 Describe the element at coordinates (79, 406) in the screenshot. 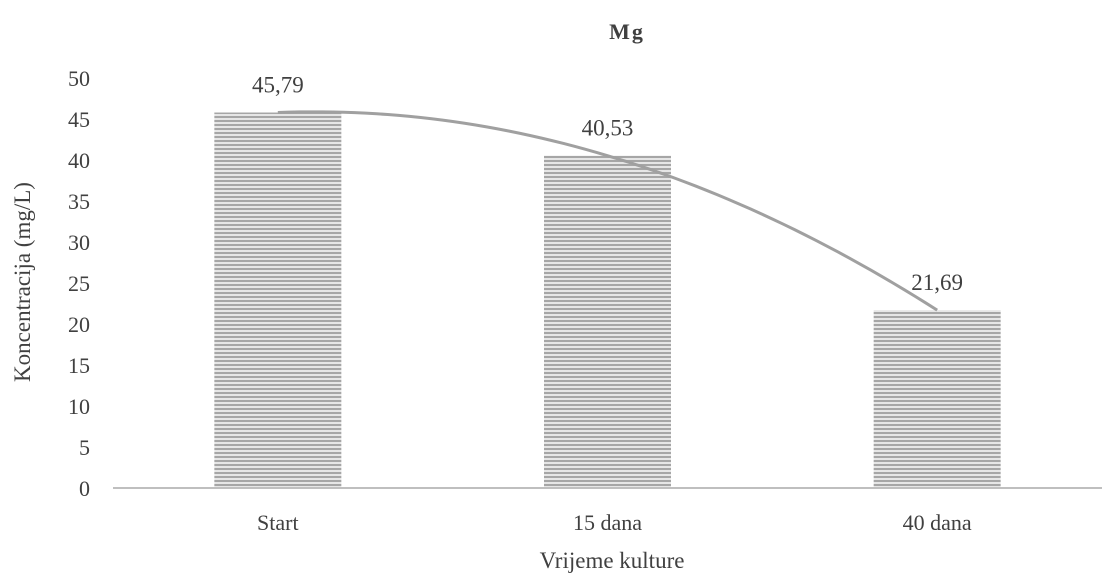

I see `y-tick-label: 10` at that location.